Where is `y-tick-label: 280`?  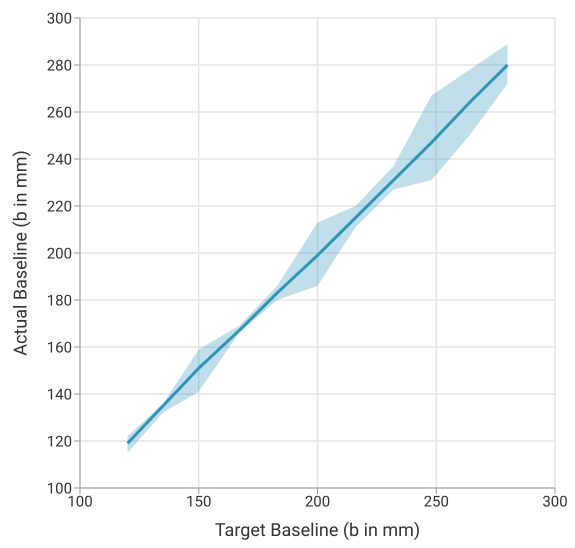
y-tick-label: 280 is located at coordinates (59, 65).